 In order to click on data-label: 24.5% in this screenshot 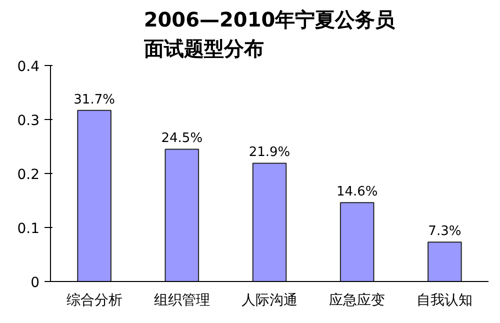, I will do `click(182, 138)`.